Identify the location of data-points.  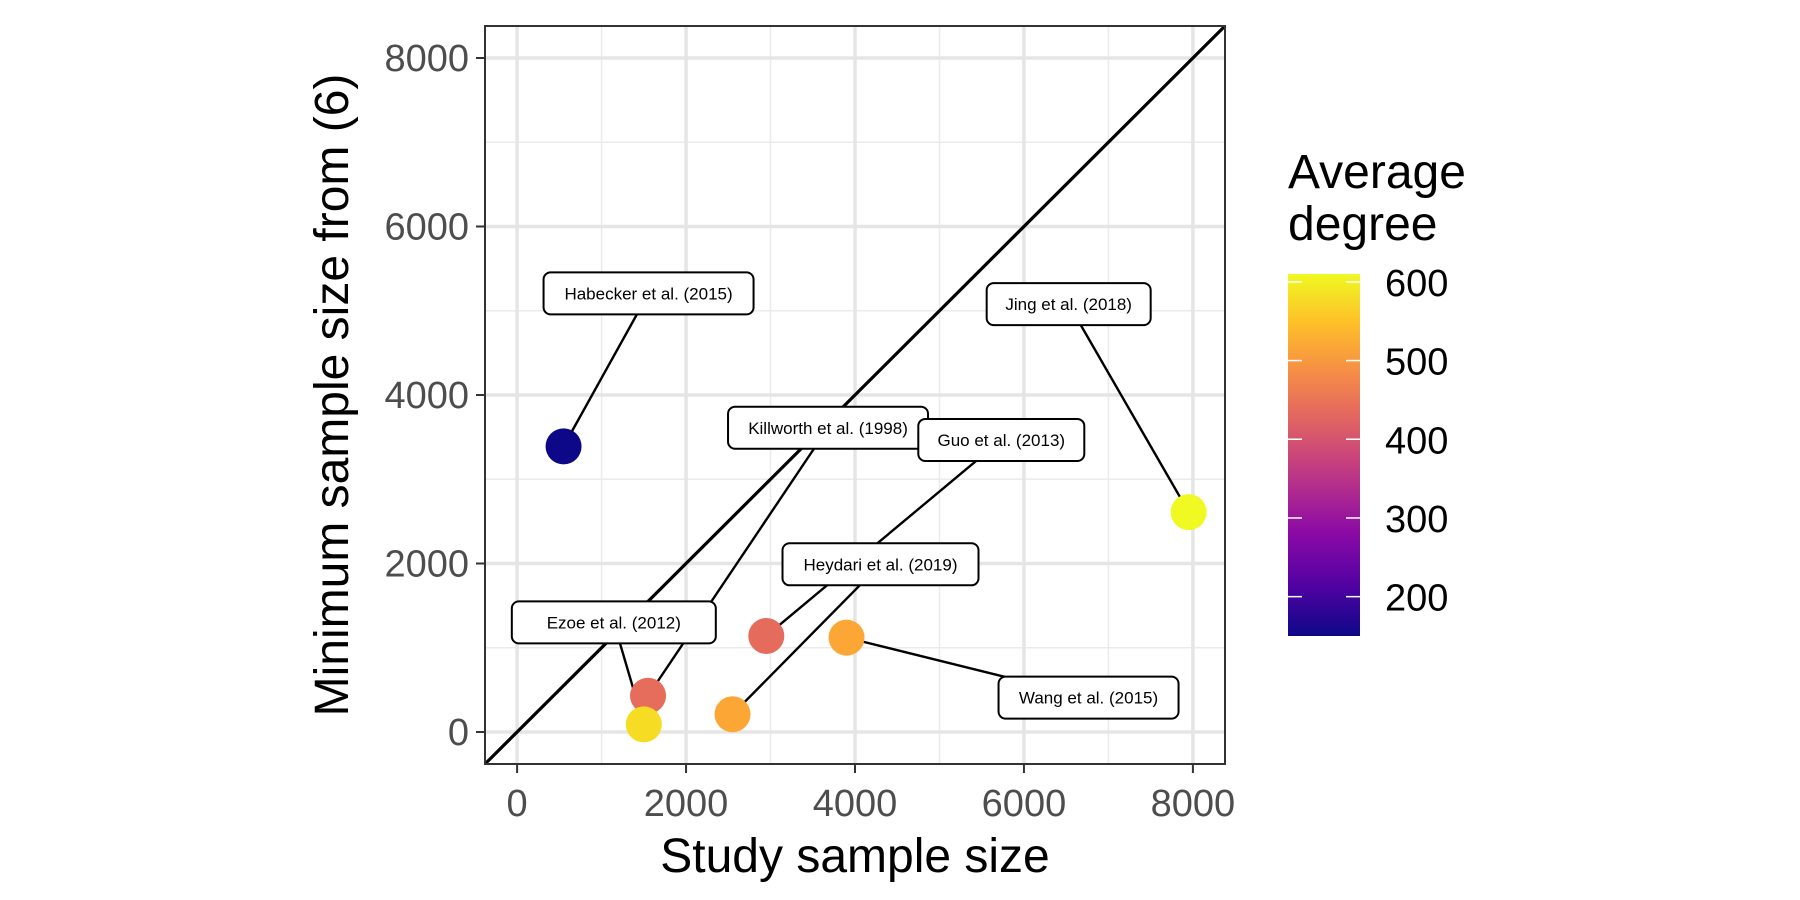
(876, 585).